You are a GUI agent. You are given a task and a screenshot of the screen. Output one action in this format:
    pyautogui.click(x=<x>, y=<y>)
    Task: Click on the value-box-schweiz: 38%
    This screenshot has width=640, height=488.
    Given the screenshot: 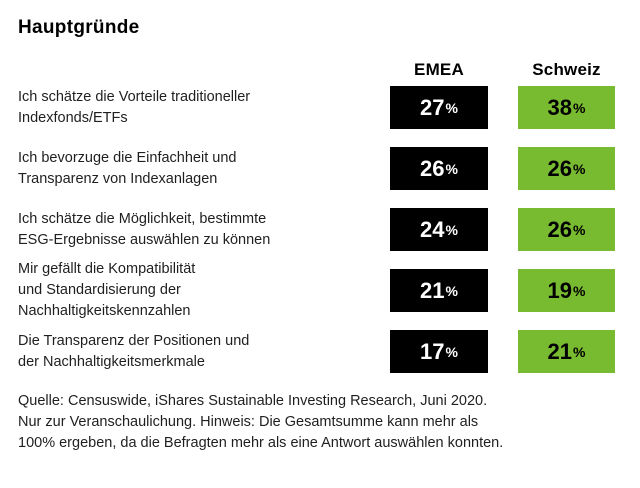 What is the action you would take?
    pyautogui.click(x=566, y=107)
    